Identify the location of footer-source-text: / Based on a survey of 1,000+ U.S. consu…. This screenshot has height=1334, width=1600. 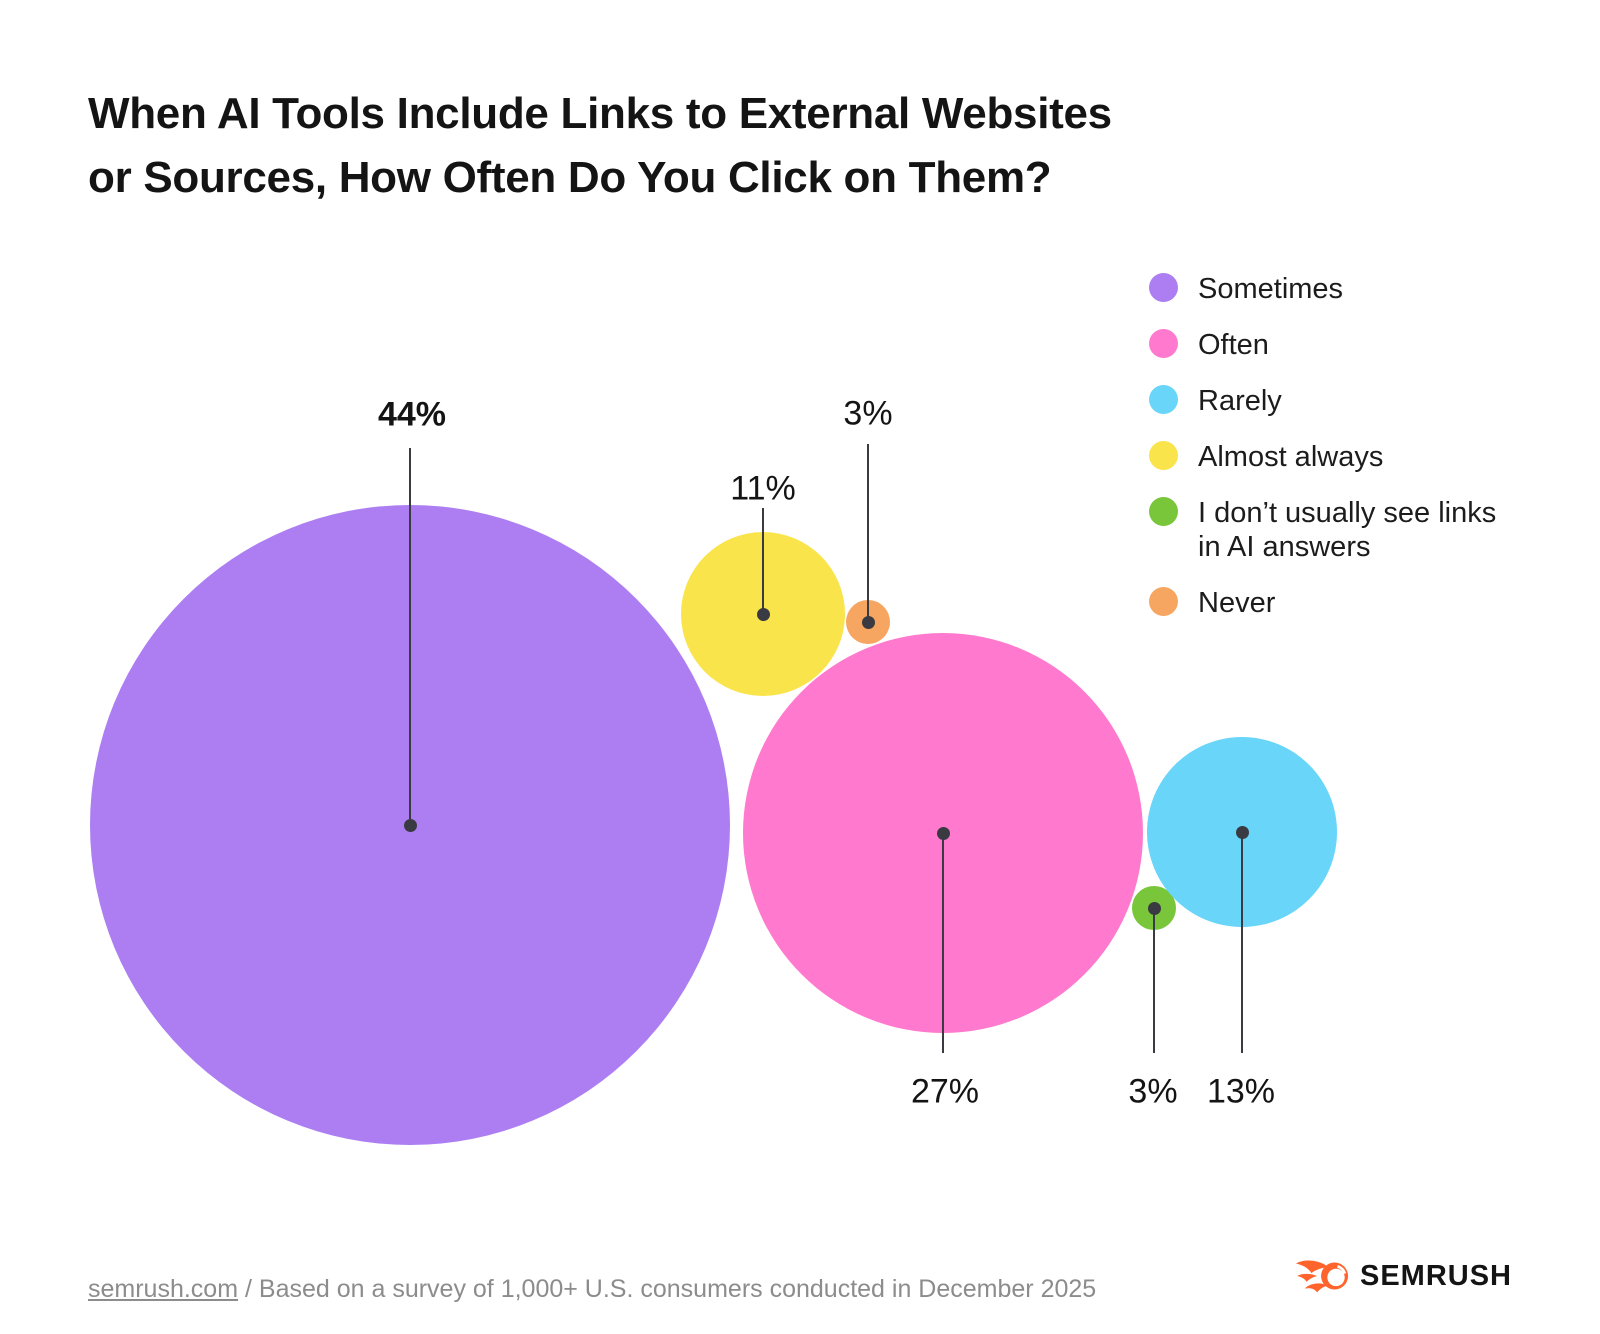
(671, 1289).